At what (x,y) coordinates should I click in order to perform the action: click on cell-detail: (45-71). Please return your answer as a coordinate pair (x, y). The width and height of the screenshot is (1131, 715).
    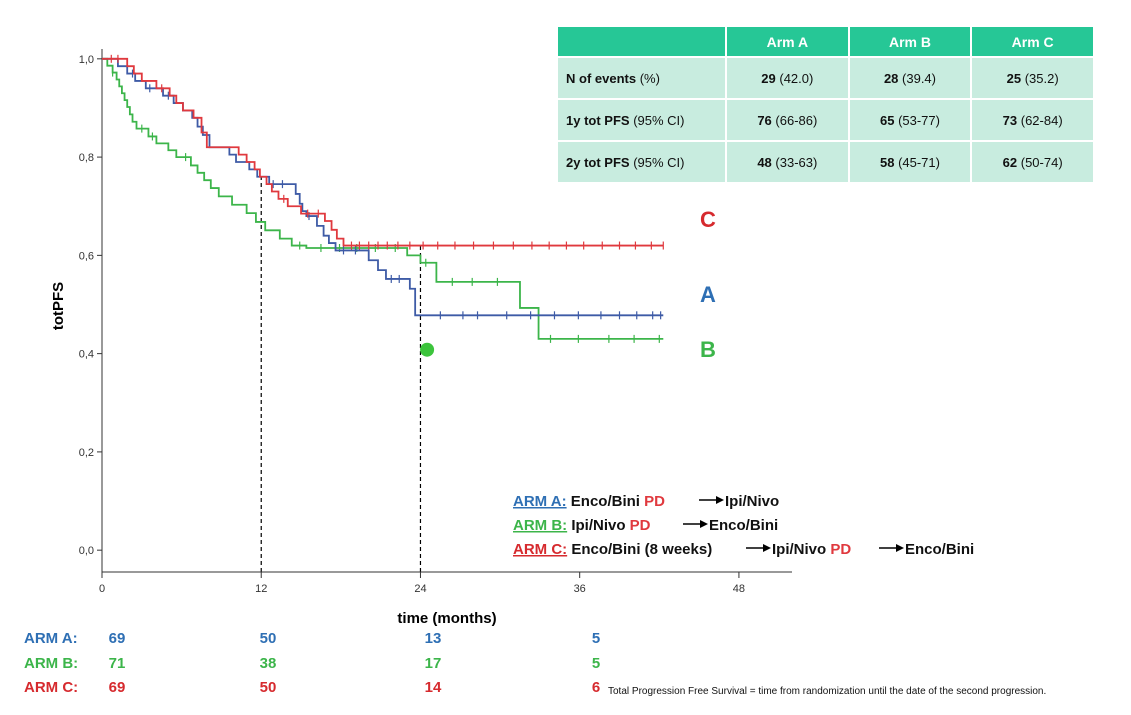
    Looking at the image, I should click on (917, 162).